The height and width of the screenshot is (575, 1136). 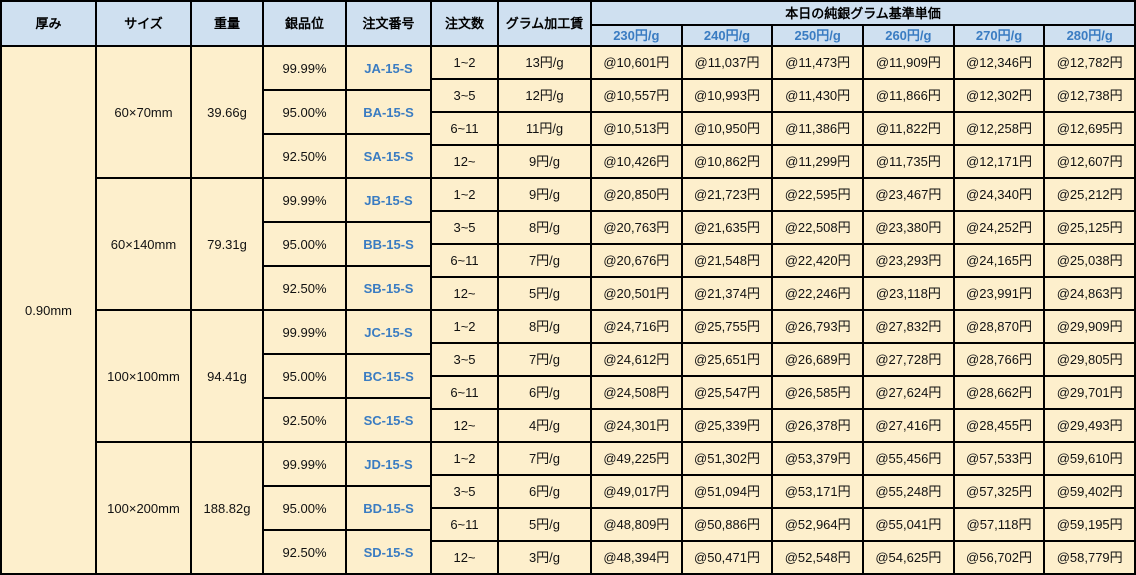 What do you see at coordinates (727, 376) in the screenshot?
I see `price-column-240: @25,755円 @25,651円 @25,547円 @25,339円` at bounding box center [727, 376].